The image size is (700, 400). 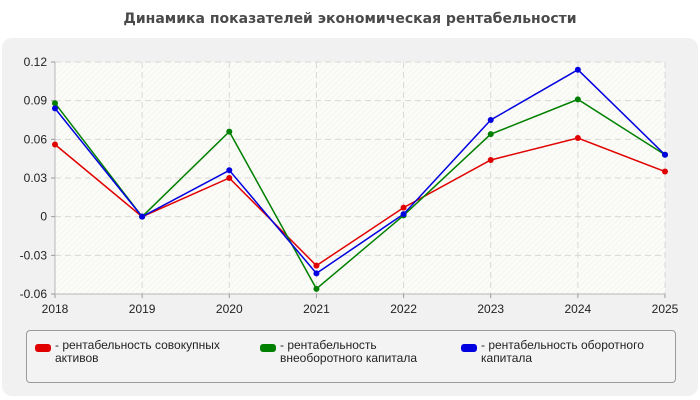 What do you see at coordinates (137, 351) in the screenshot?
I see `legend-label: - рентабельность совокупных активов` at bounding box center [137, 351].